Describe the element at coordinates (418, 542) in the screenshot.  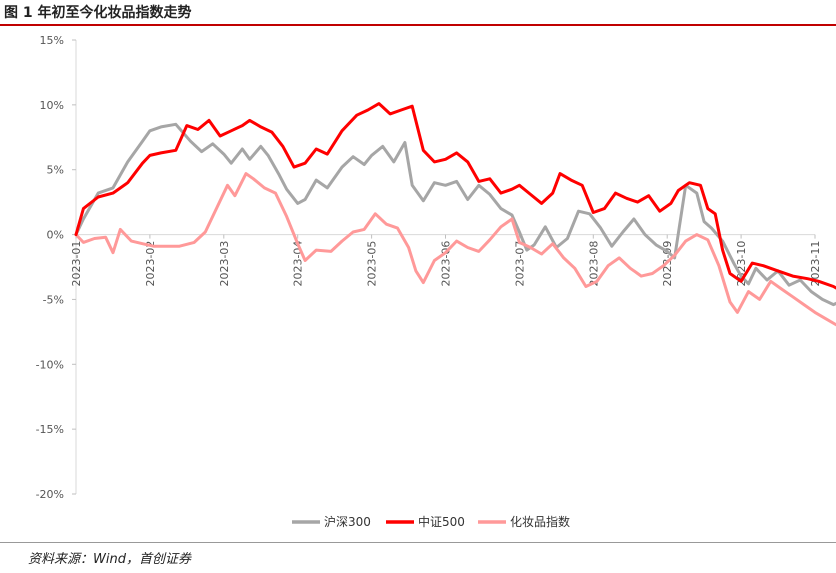
I see `source-rule` at that location.